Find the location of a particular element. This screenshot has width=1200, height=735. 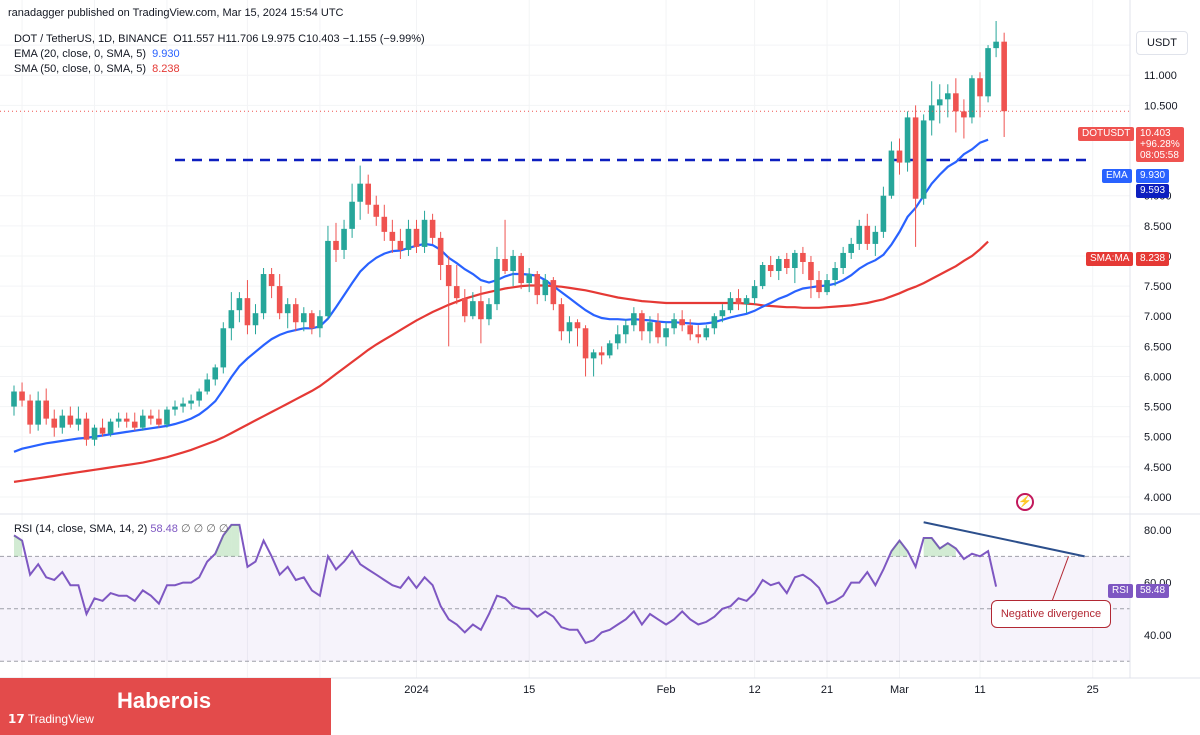

flash-icon: ⚡ is located at coordinates (1025, 502).